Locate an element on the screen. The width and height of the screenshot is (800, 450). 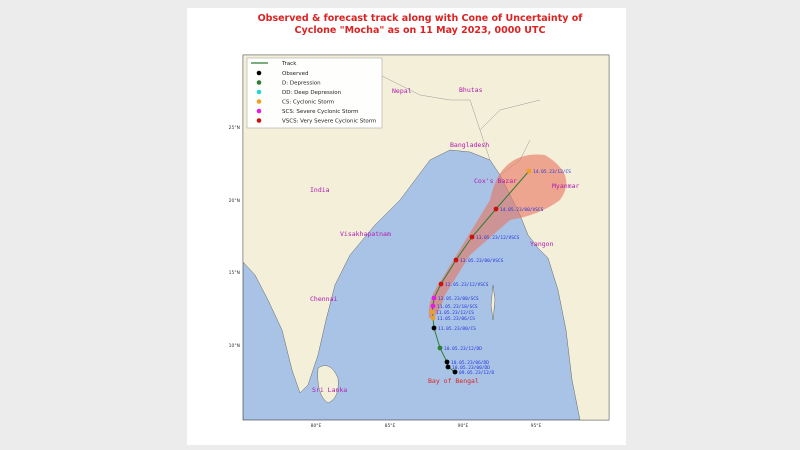
place-label: India is located at coordinates (320, 190).